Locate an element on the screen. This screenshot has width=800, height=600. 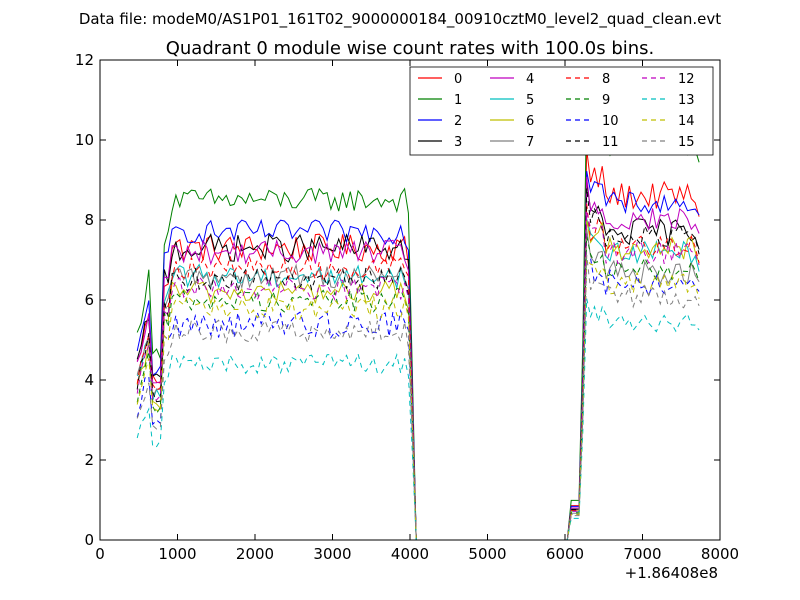
x-tick-label: 0 is located at coordinates (100, 554).